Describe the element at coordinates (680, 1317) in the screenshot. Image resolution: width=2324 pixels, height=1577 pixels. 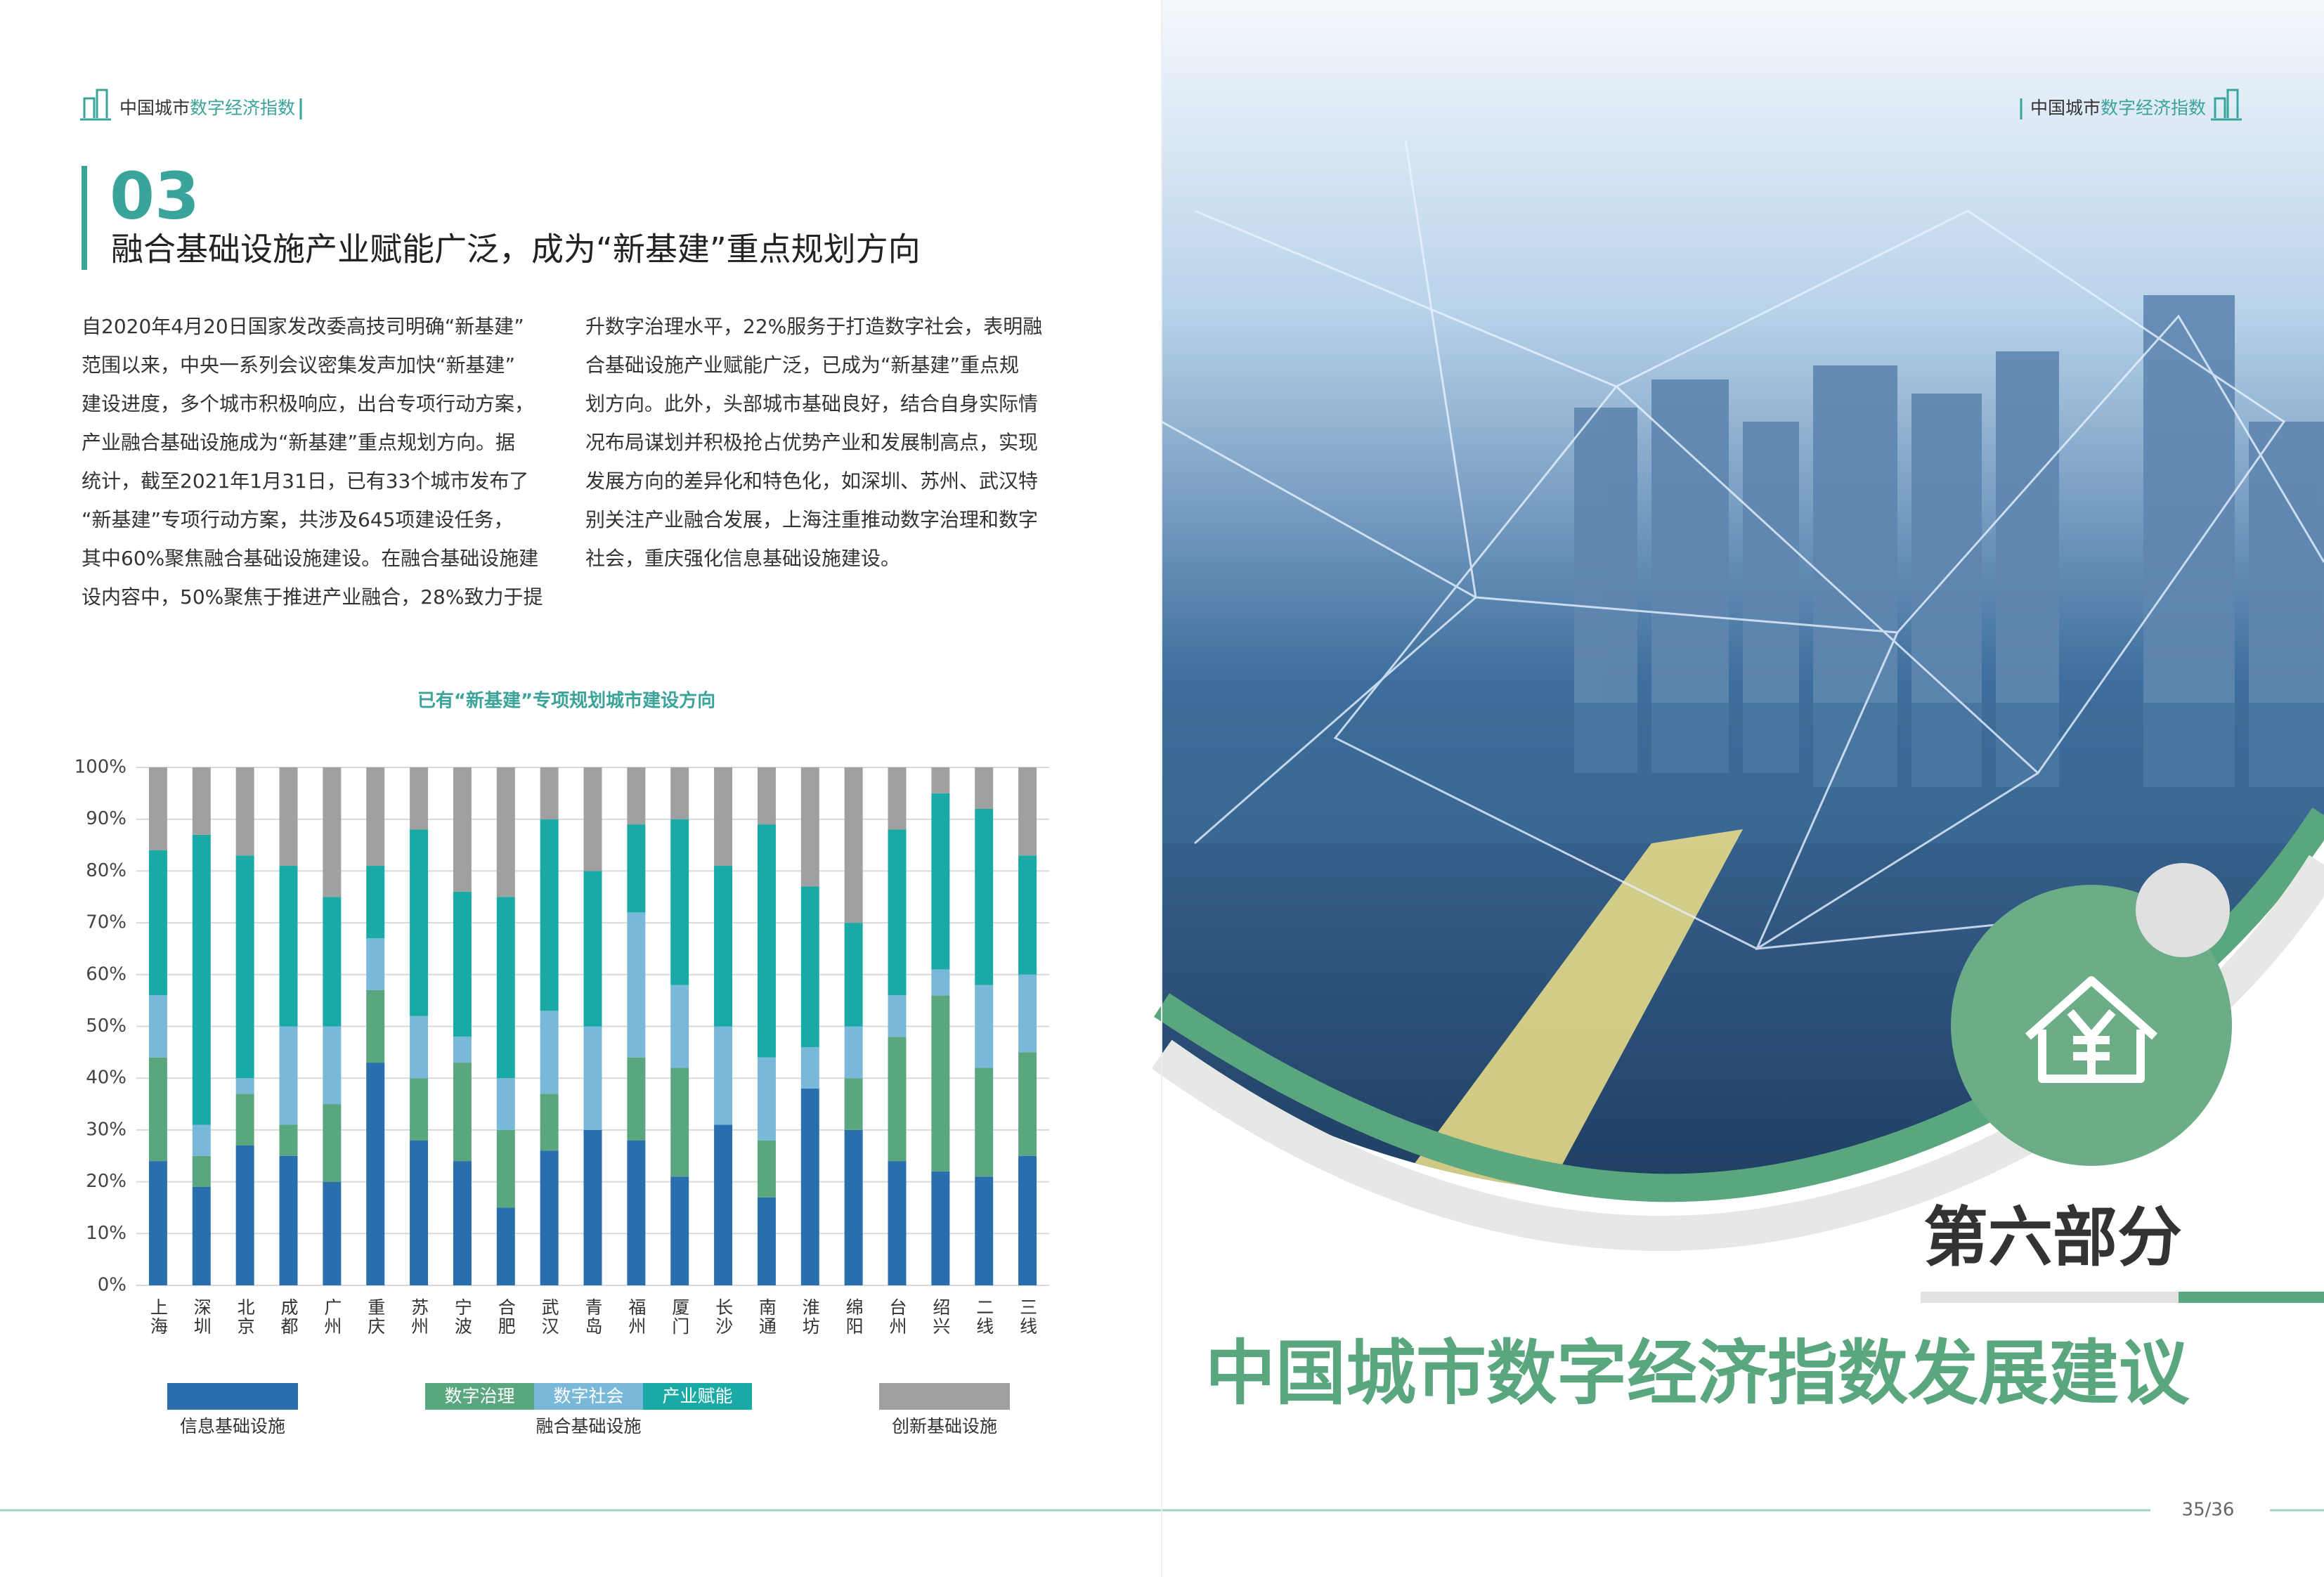
I see `x-tick-label: 厦门` at that location.